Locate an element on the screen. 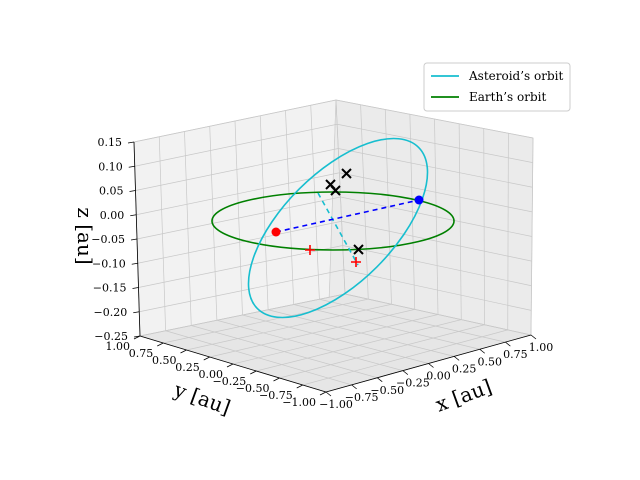 The width and height of the screenshot is (640, 480). earth-orbit-line is located at coordinates (333, 221).